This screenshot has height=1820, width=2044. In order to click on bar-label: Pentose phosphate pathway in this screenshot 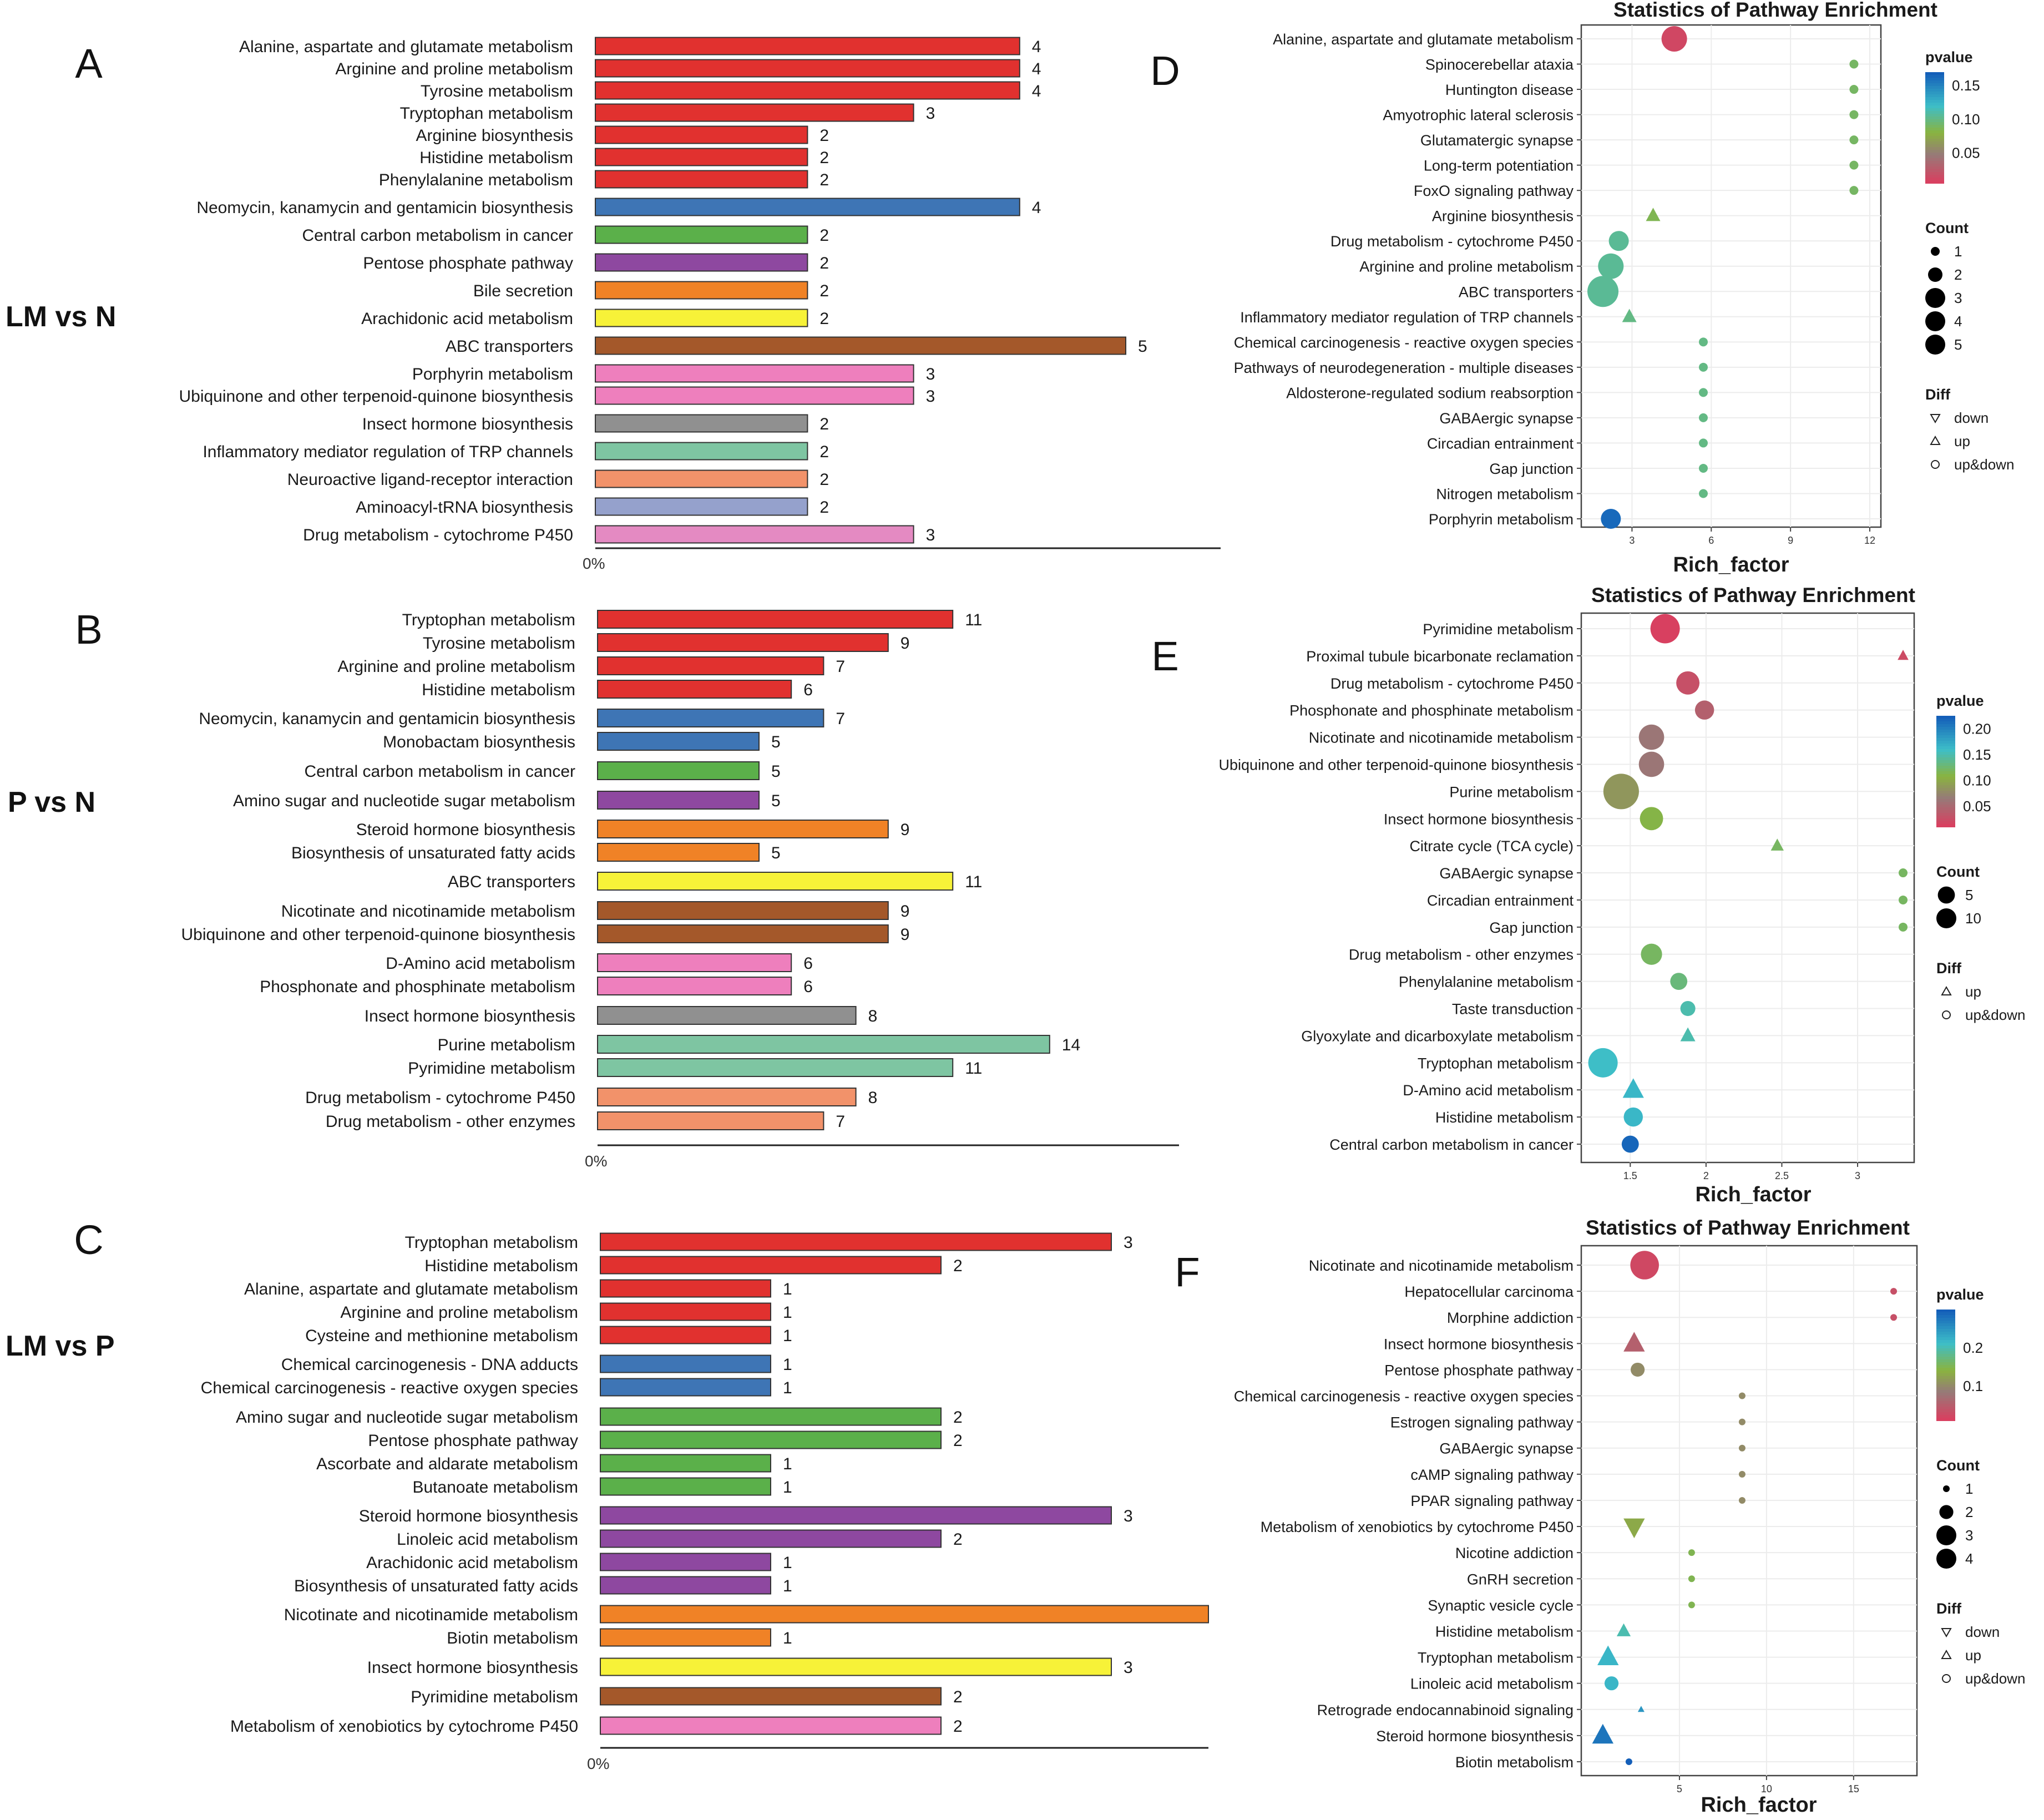, I will do `click(473, 1441)`.